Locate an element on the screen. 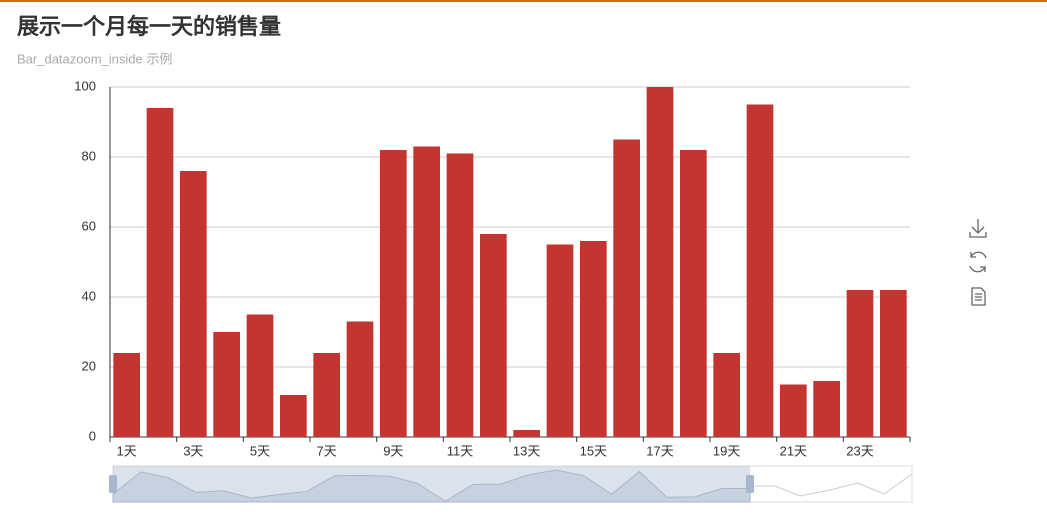 This screenshot has height=526, width=1047. zoom-shadow is located at coordinates (431, 486).